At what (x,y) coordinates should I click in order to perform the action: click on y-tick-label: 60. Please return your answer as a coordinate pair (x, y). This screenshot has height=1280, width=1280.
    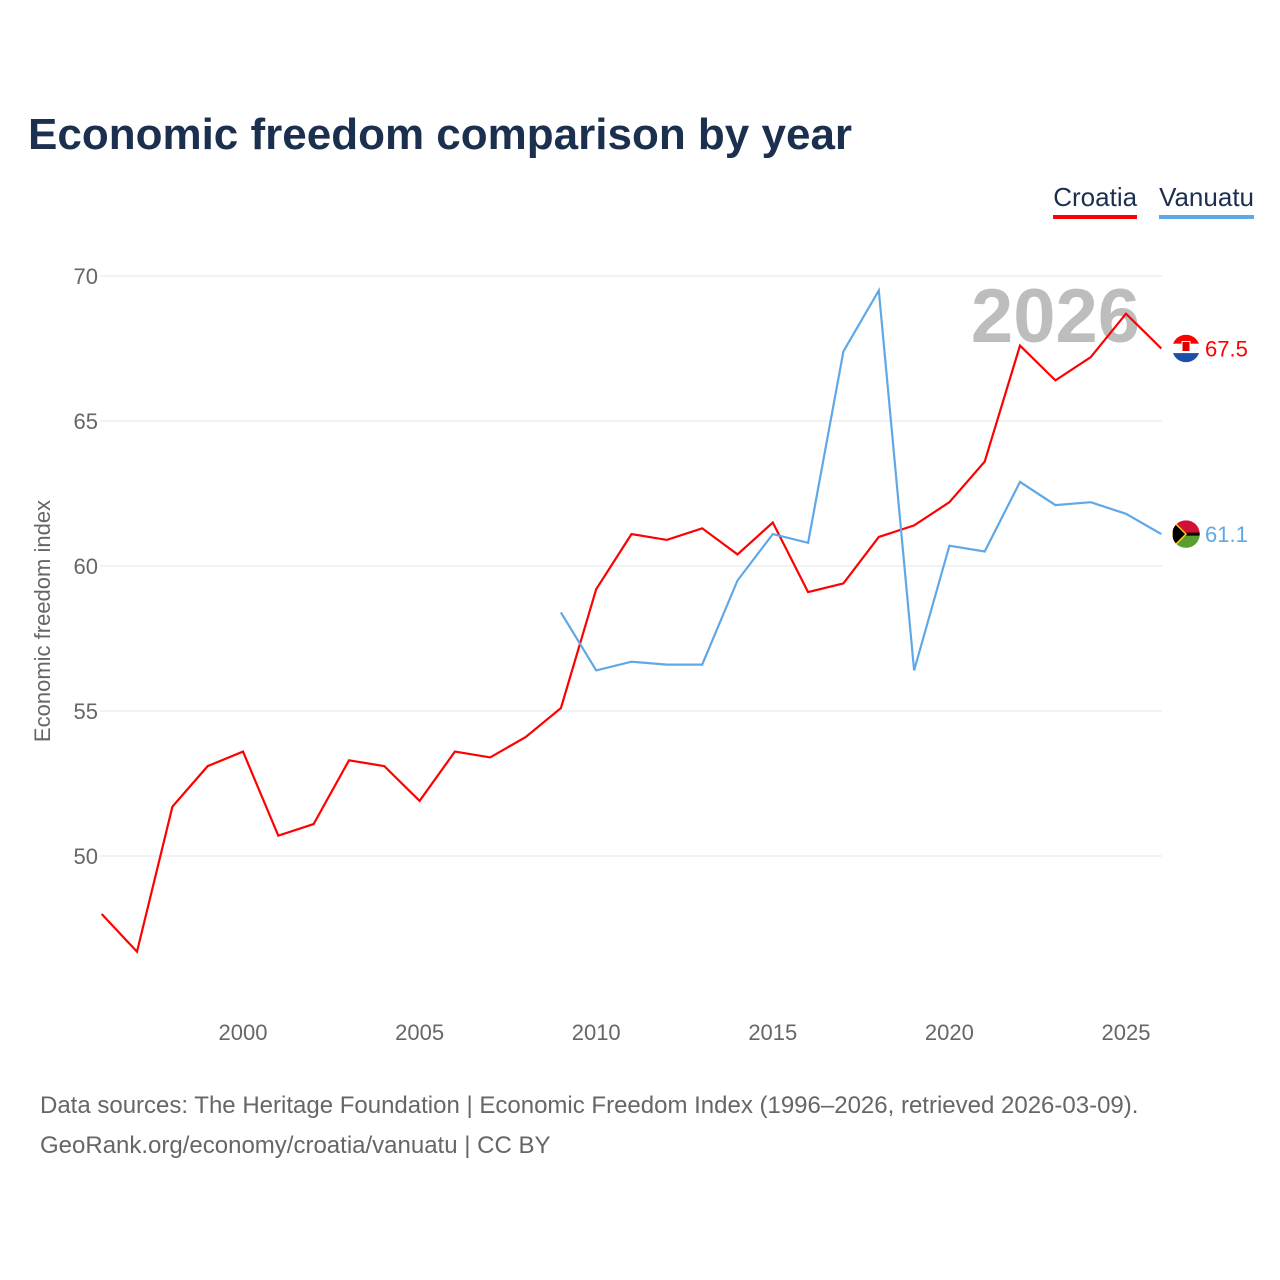
    Looking at the image, I should click on (86, 566).